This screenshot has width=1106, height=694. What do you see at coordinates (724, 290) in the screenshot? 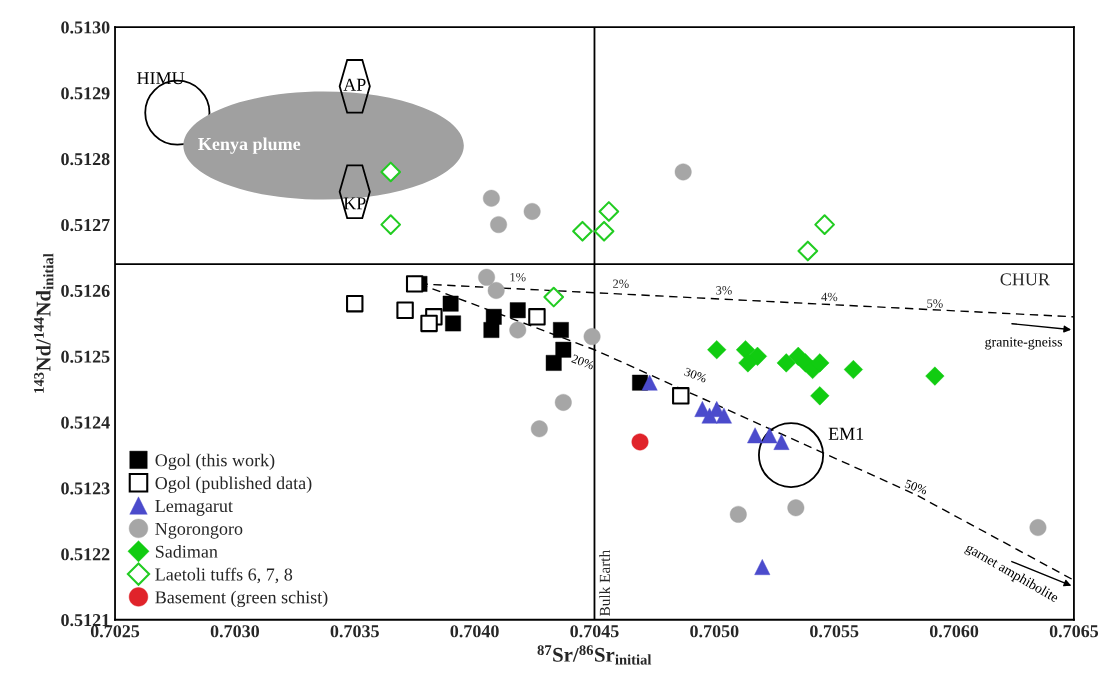
I see `annotation: 3%` at bounding box center [724, 290].